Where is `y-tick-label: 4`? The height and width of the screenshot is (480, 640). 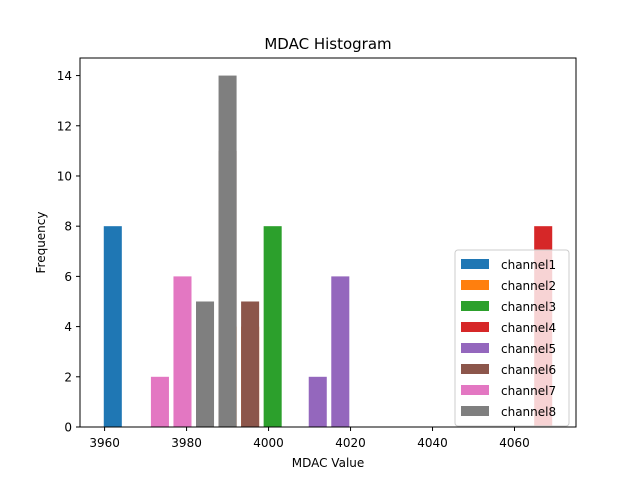
y-tick-label: 4 is located at coordinates (68, 327).